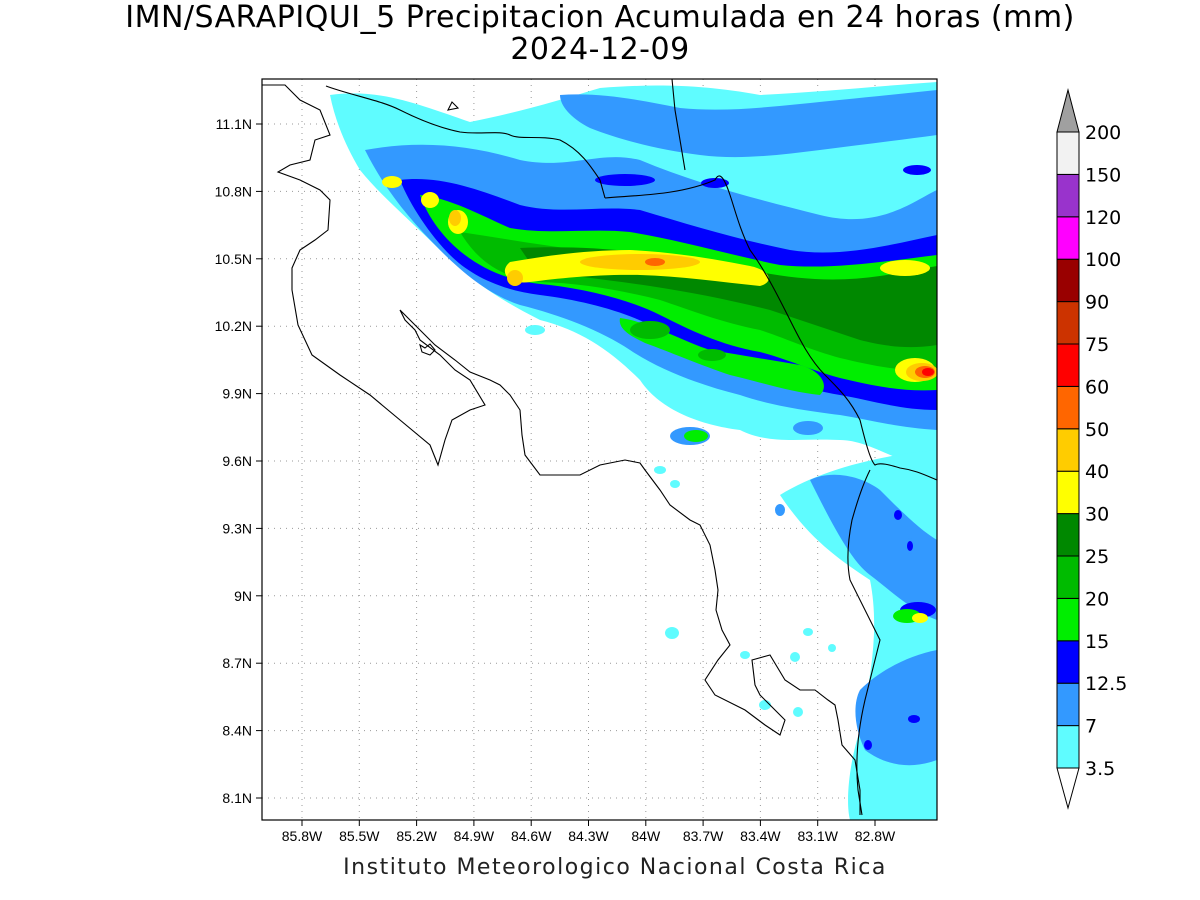 Image resolution: width=1200 pixels, height=900 pixels. I want to click on colorbar-label: 150, so click(1103, 175).